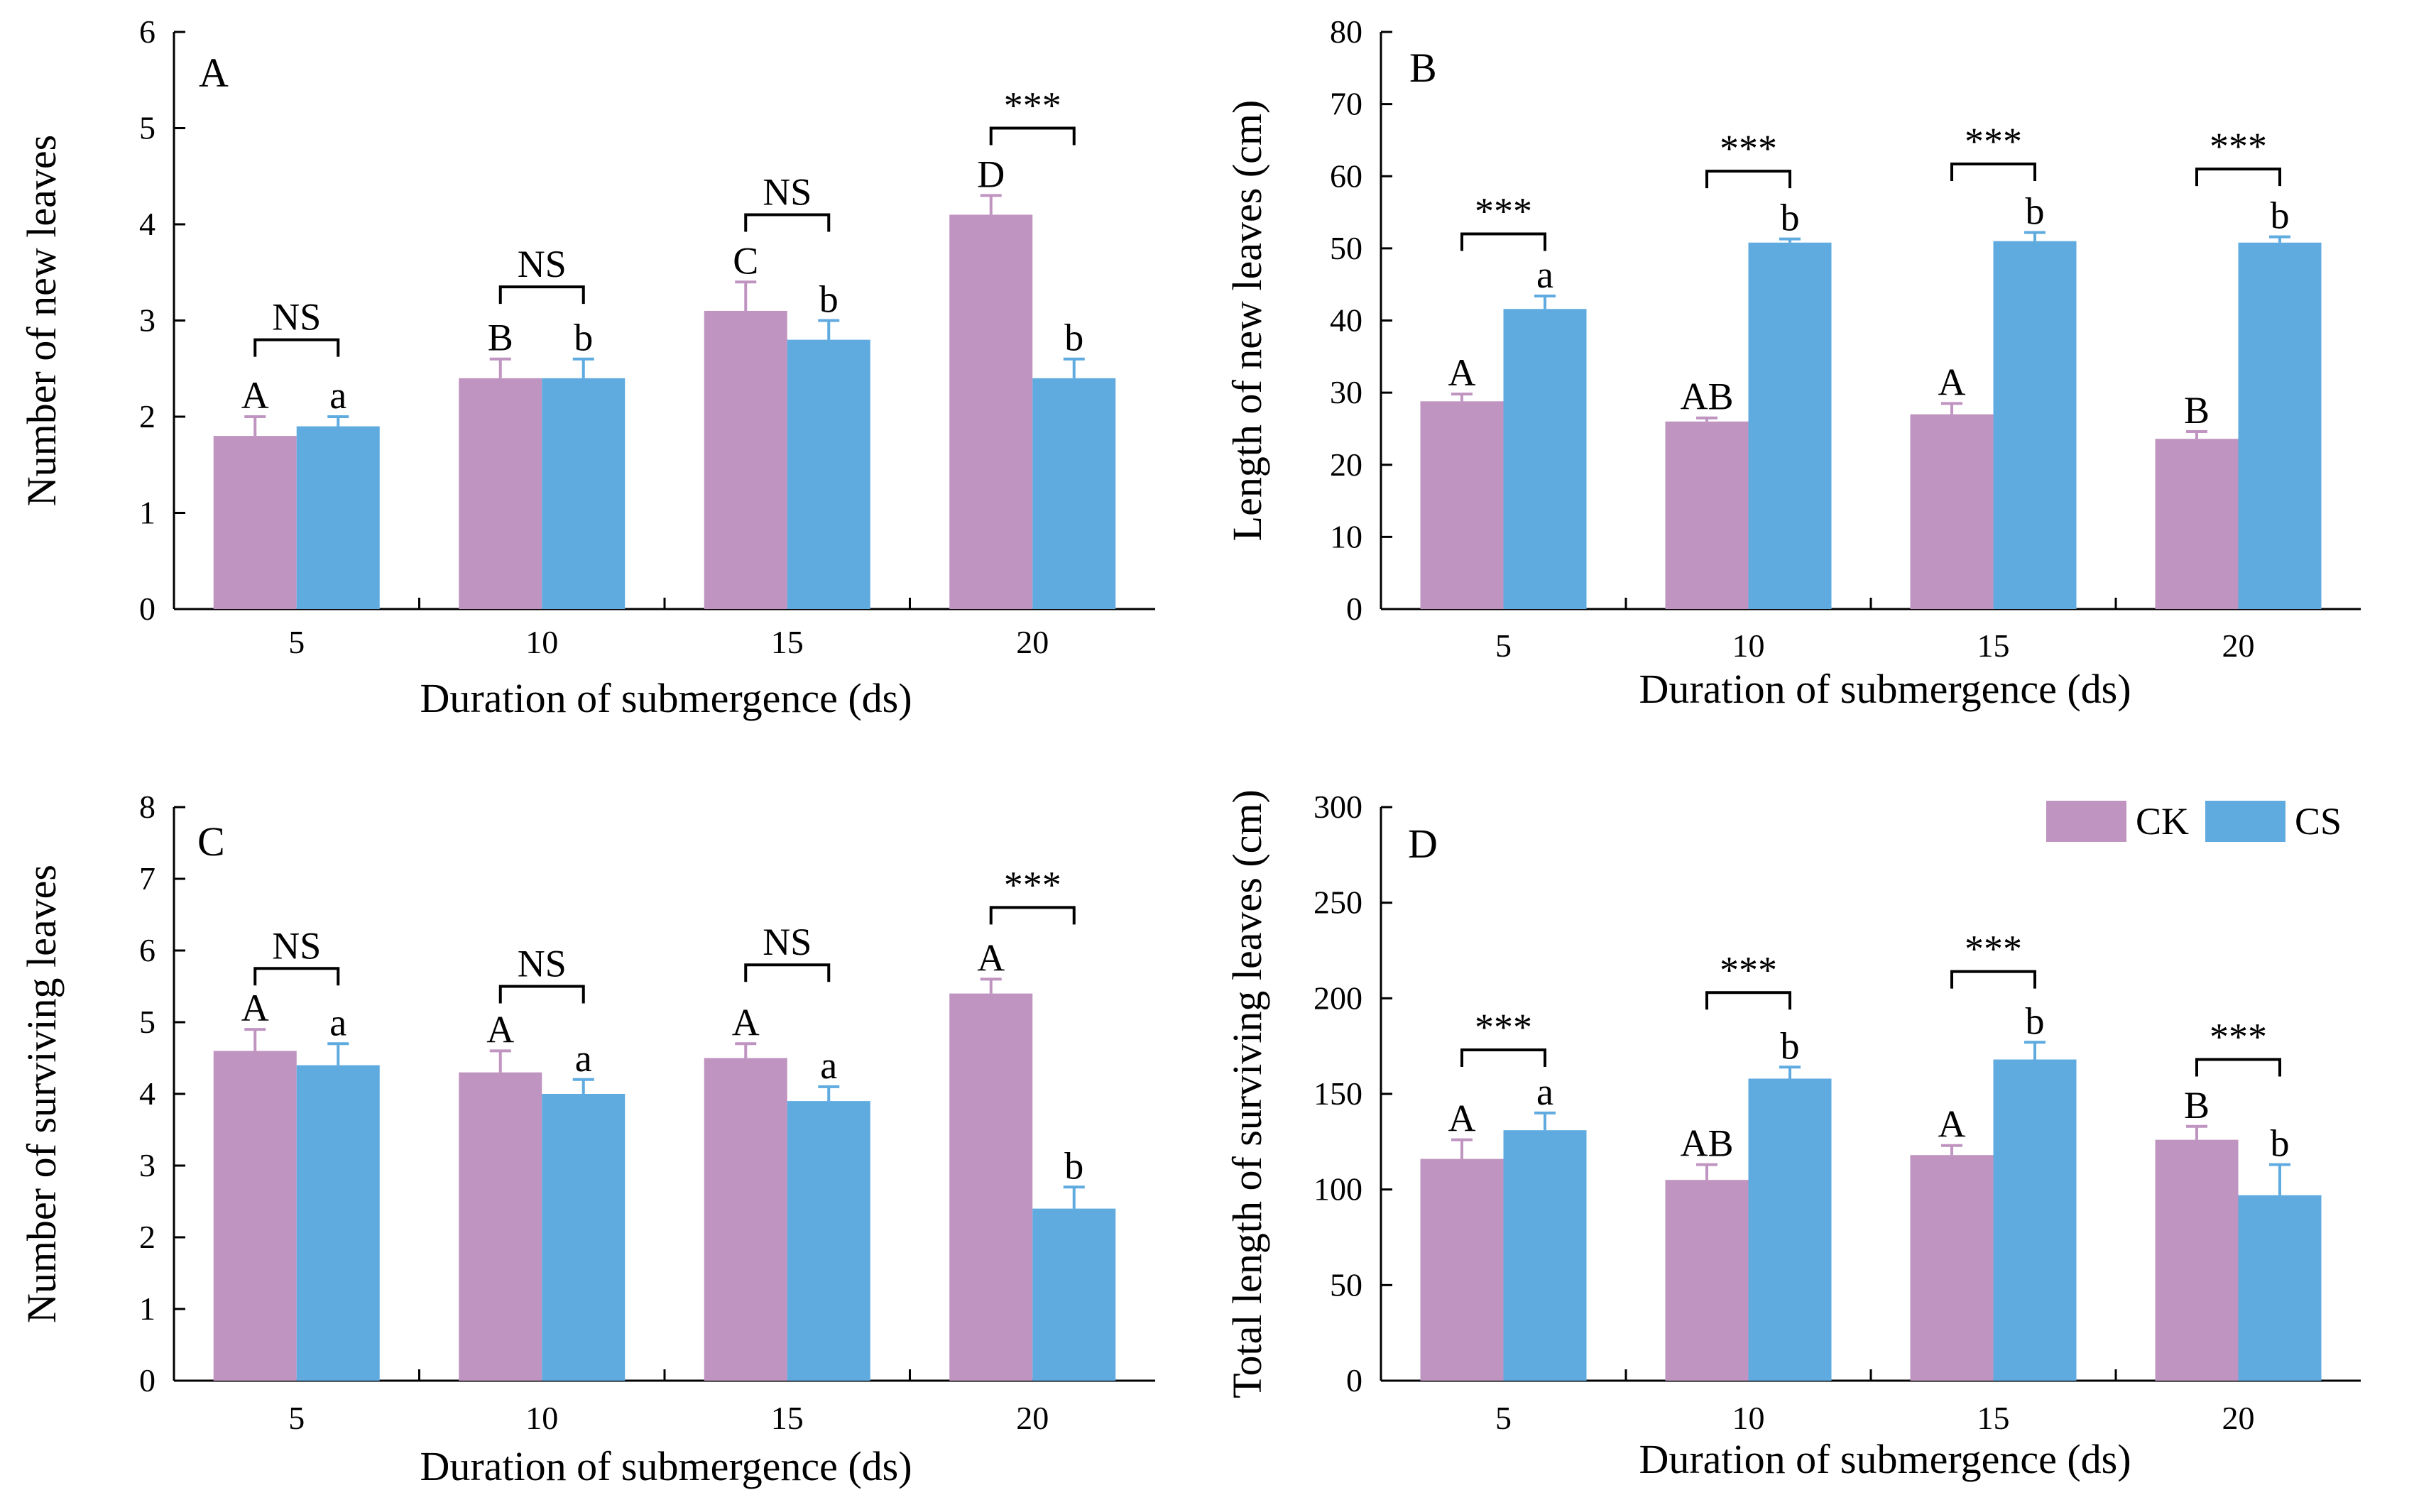 This screenshot has height=1512, width=2414. Describe the element at coordinates (147, 513) in the screenshot. I see `y-tick-label: 1` at that location.